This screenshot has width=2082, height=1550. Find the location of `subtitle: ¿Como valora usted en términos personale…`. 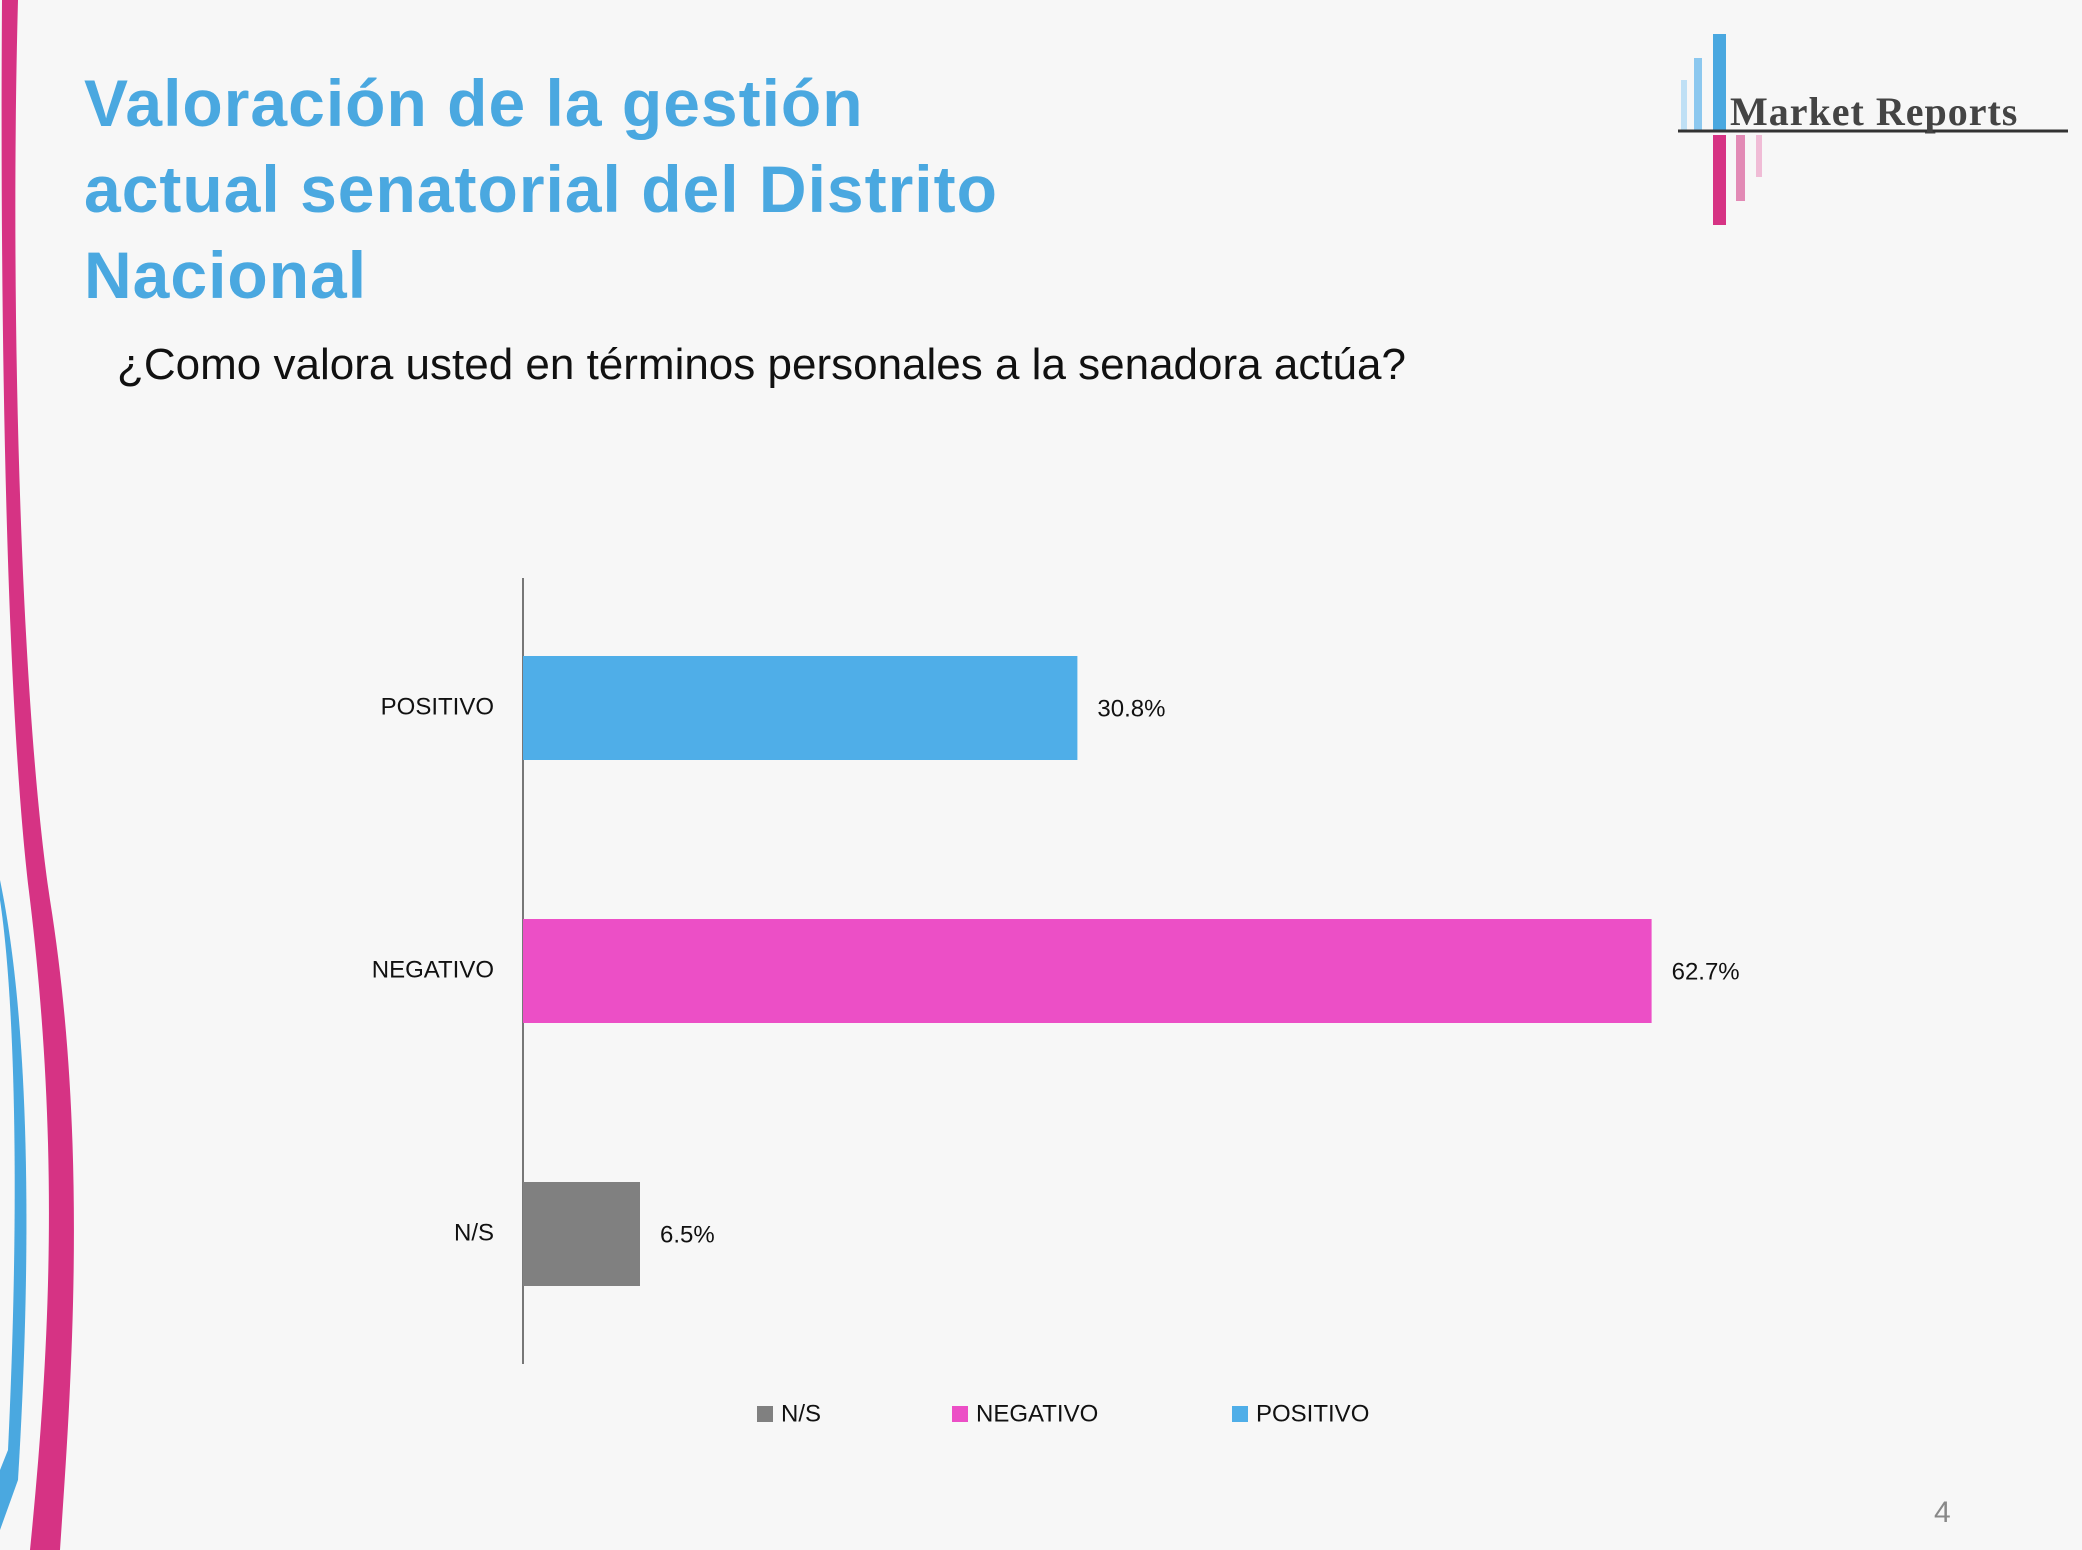

subtitle: ¿Como valora usted en términos personale… is located at coordinates (761, 364).